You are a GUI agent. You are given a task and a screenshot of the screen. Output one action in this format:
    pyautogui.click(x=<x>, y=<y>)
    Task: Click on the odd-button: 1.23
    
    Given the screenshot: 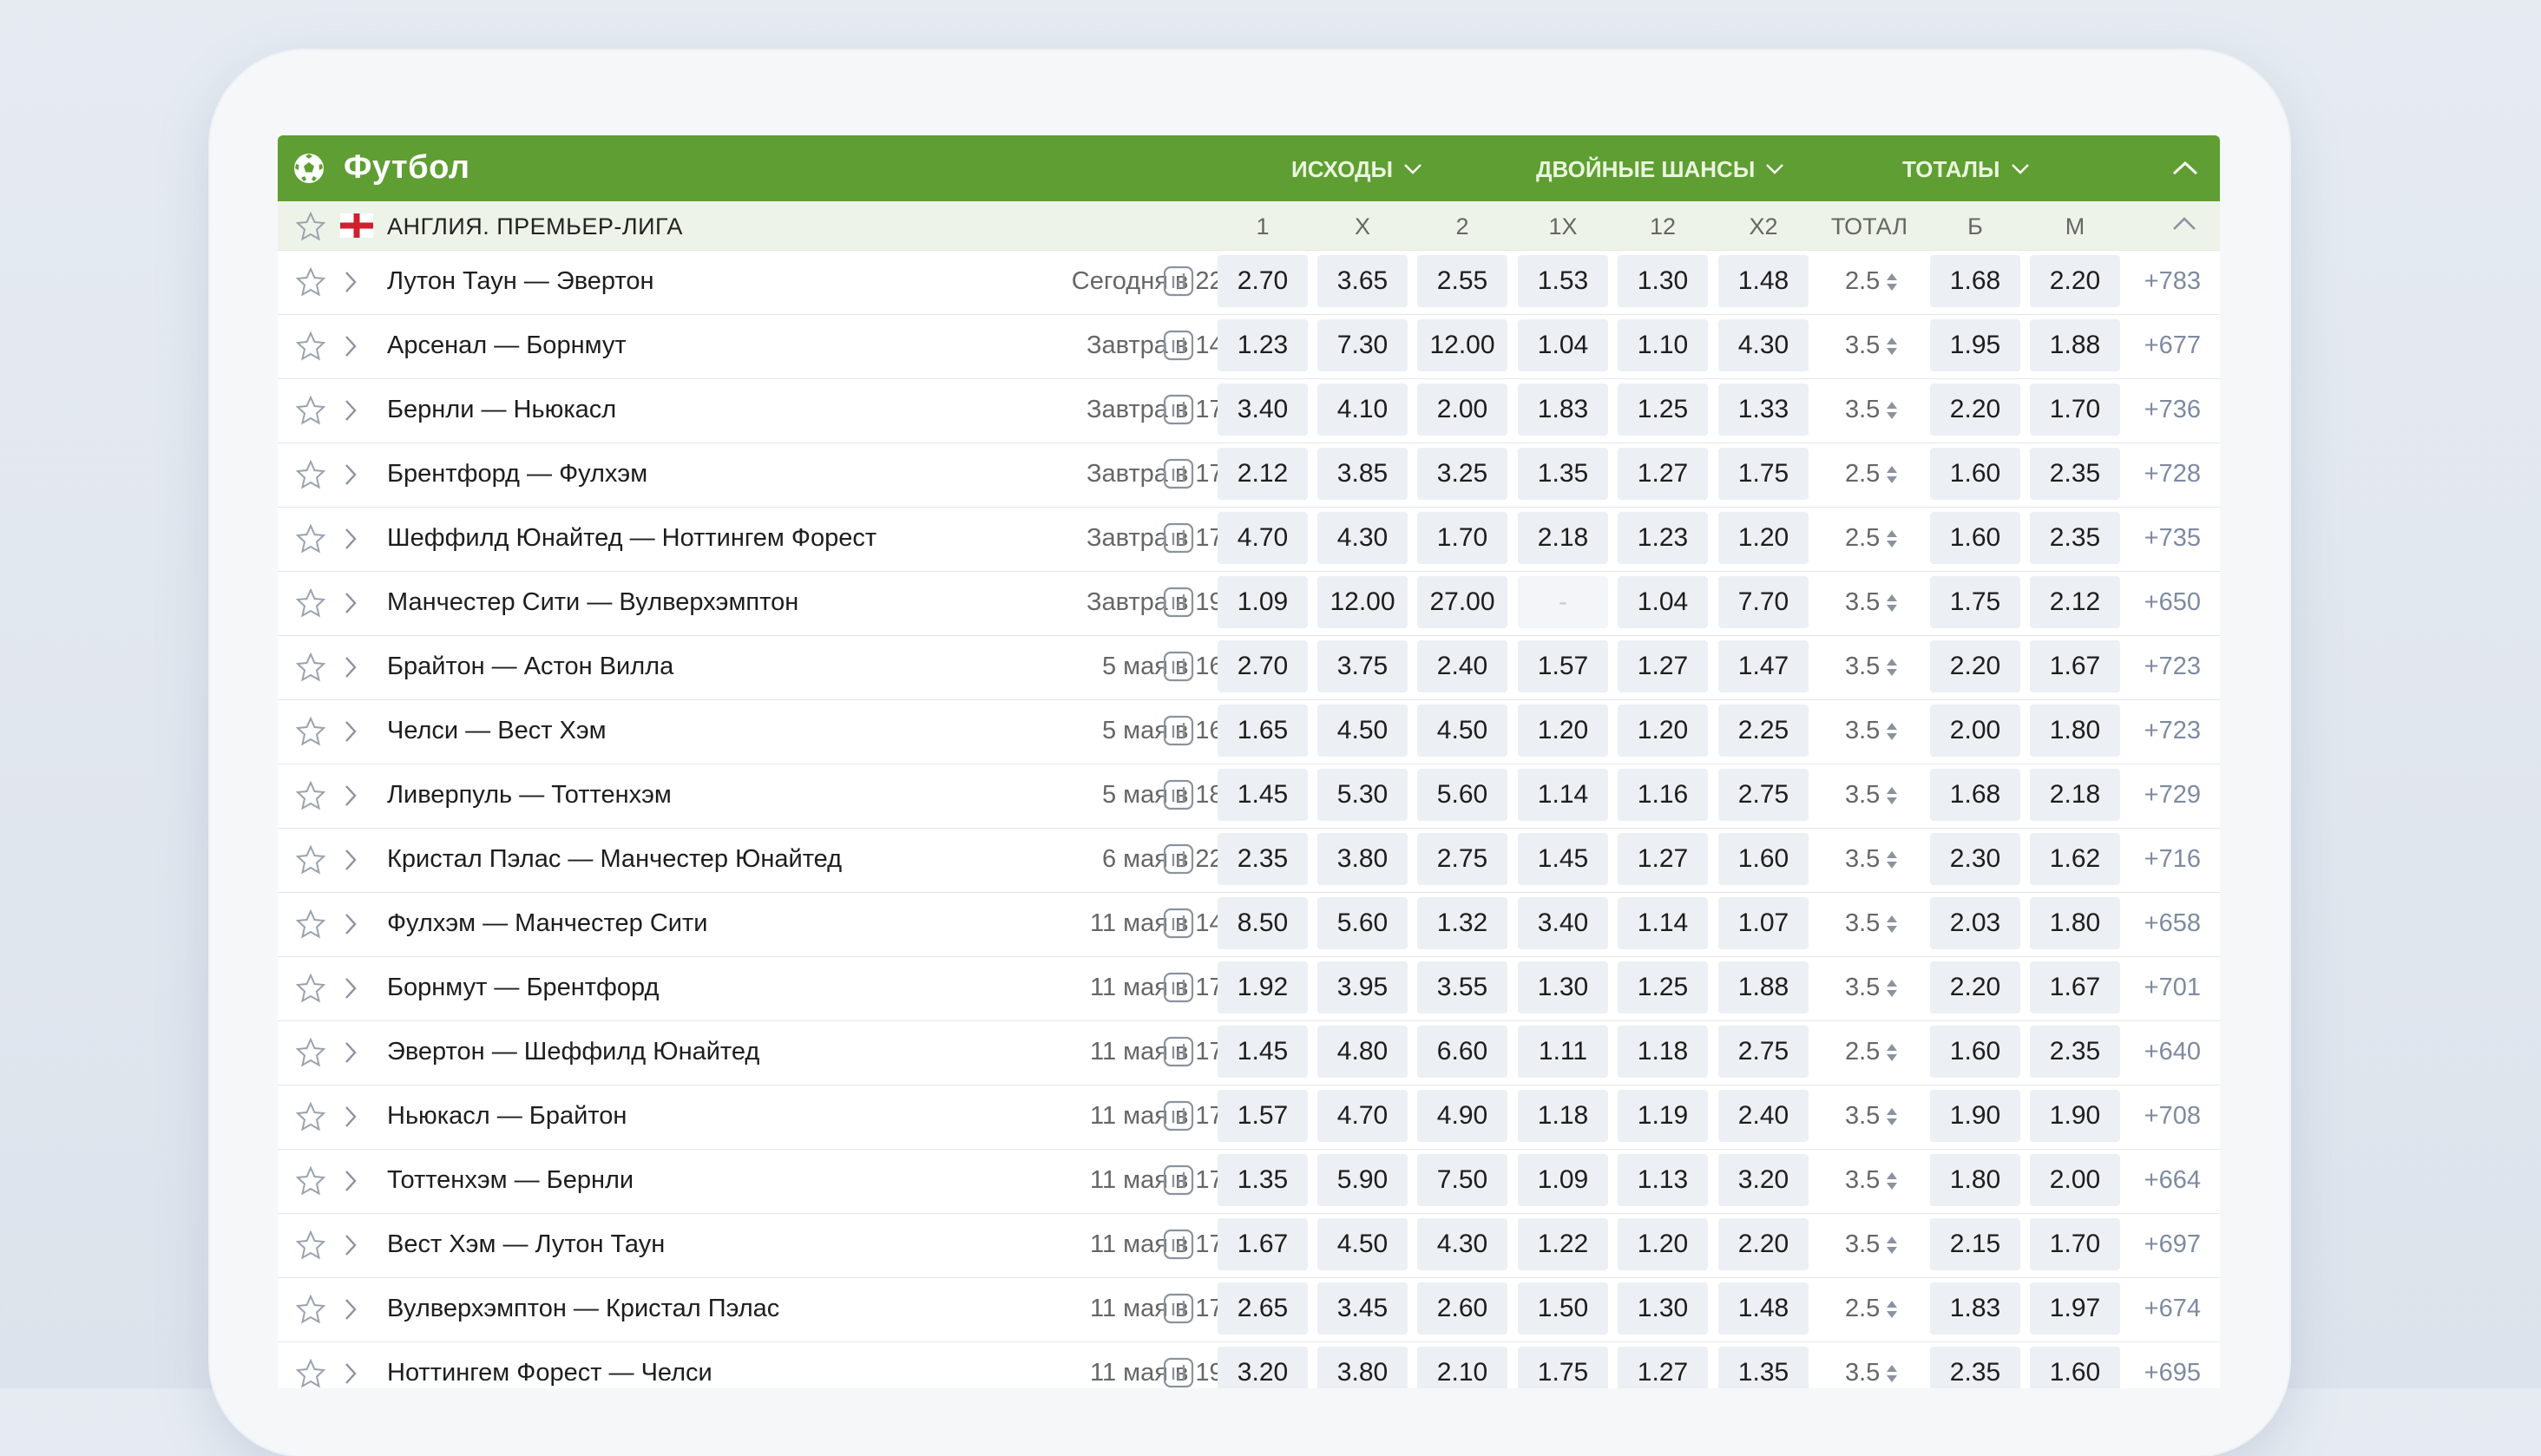 What is the action you would take?
    pyautogui.click(x=1663, y=538)
    